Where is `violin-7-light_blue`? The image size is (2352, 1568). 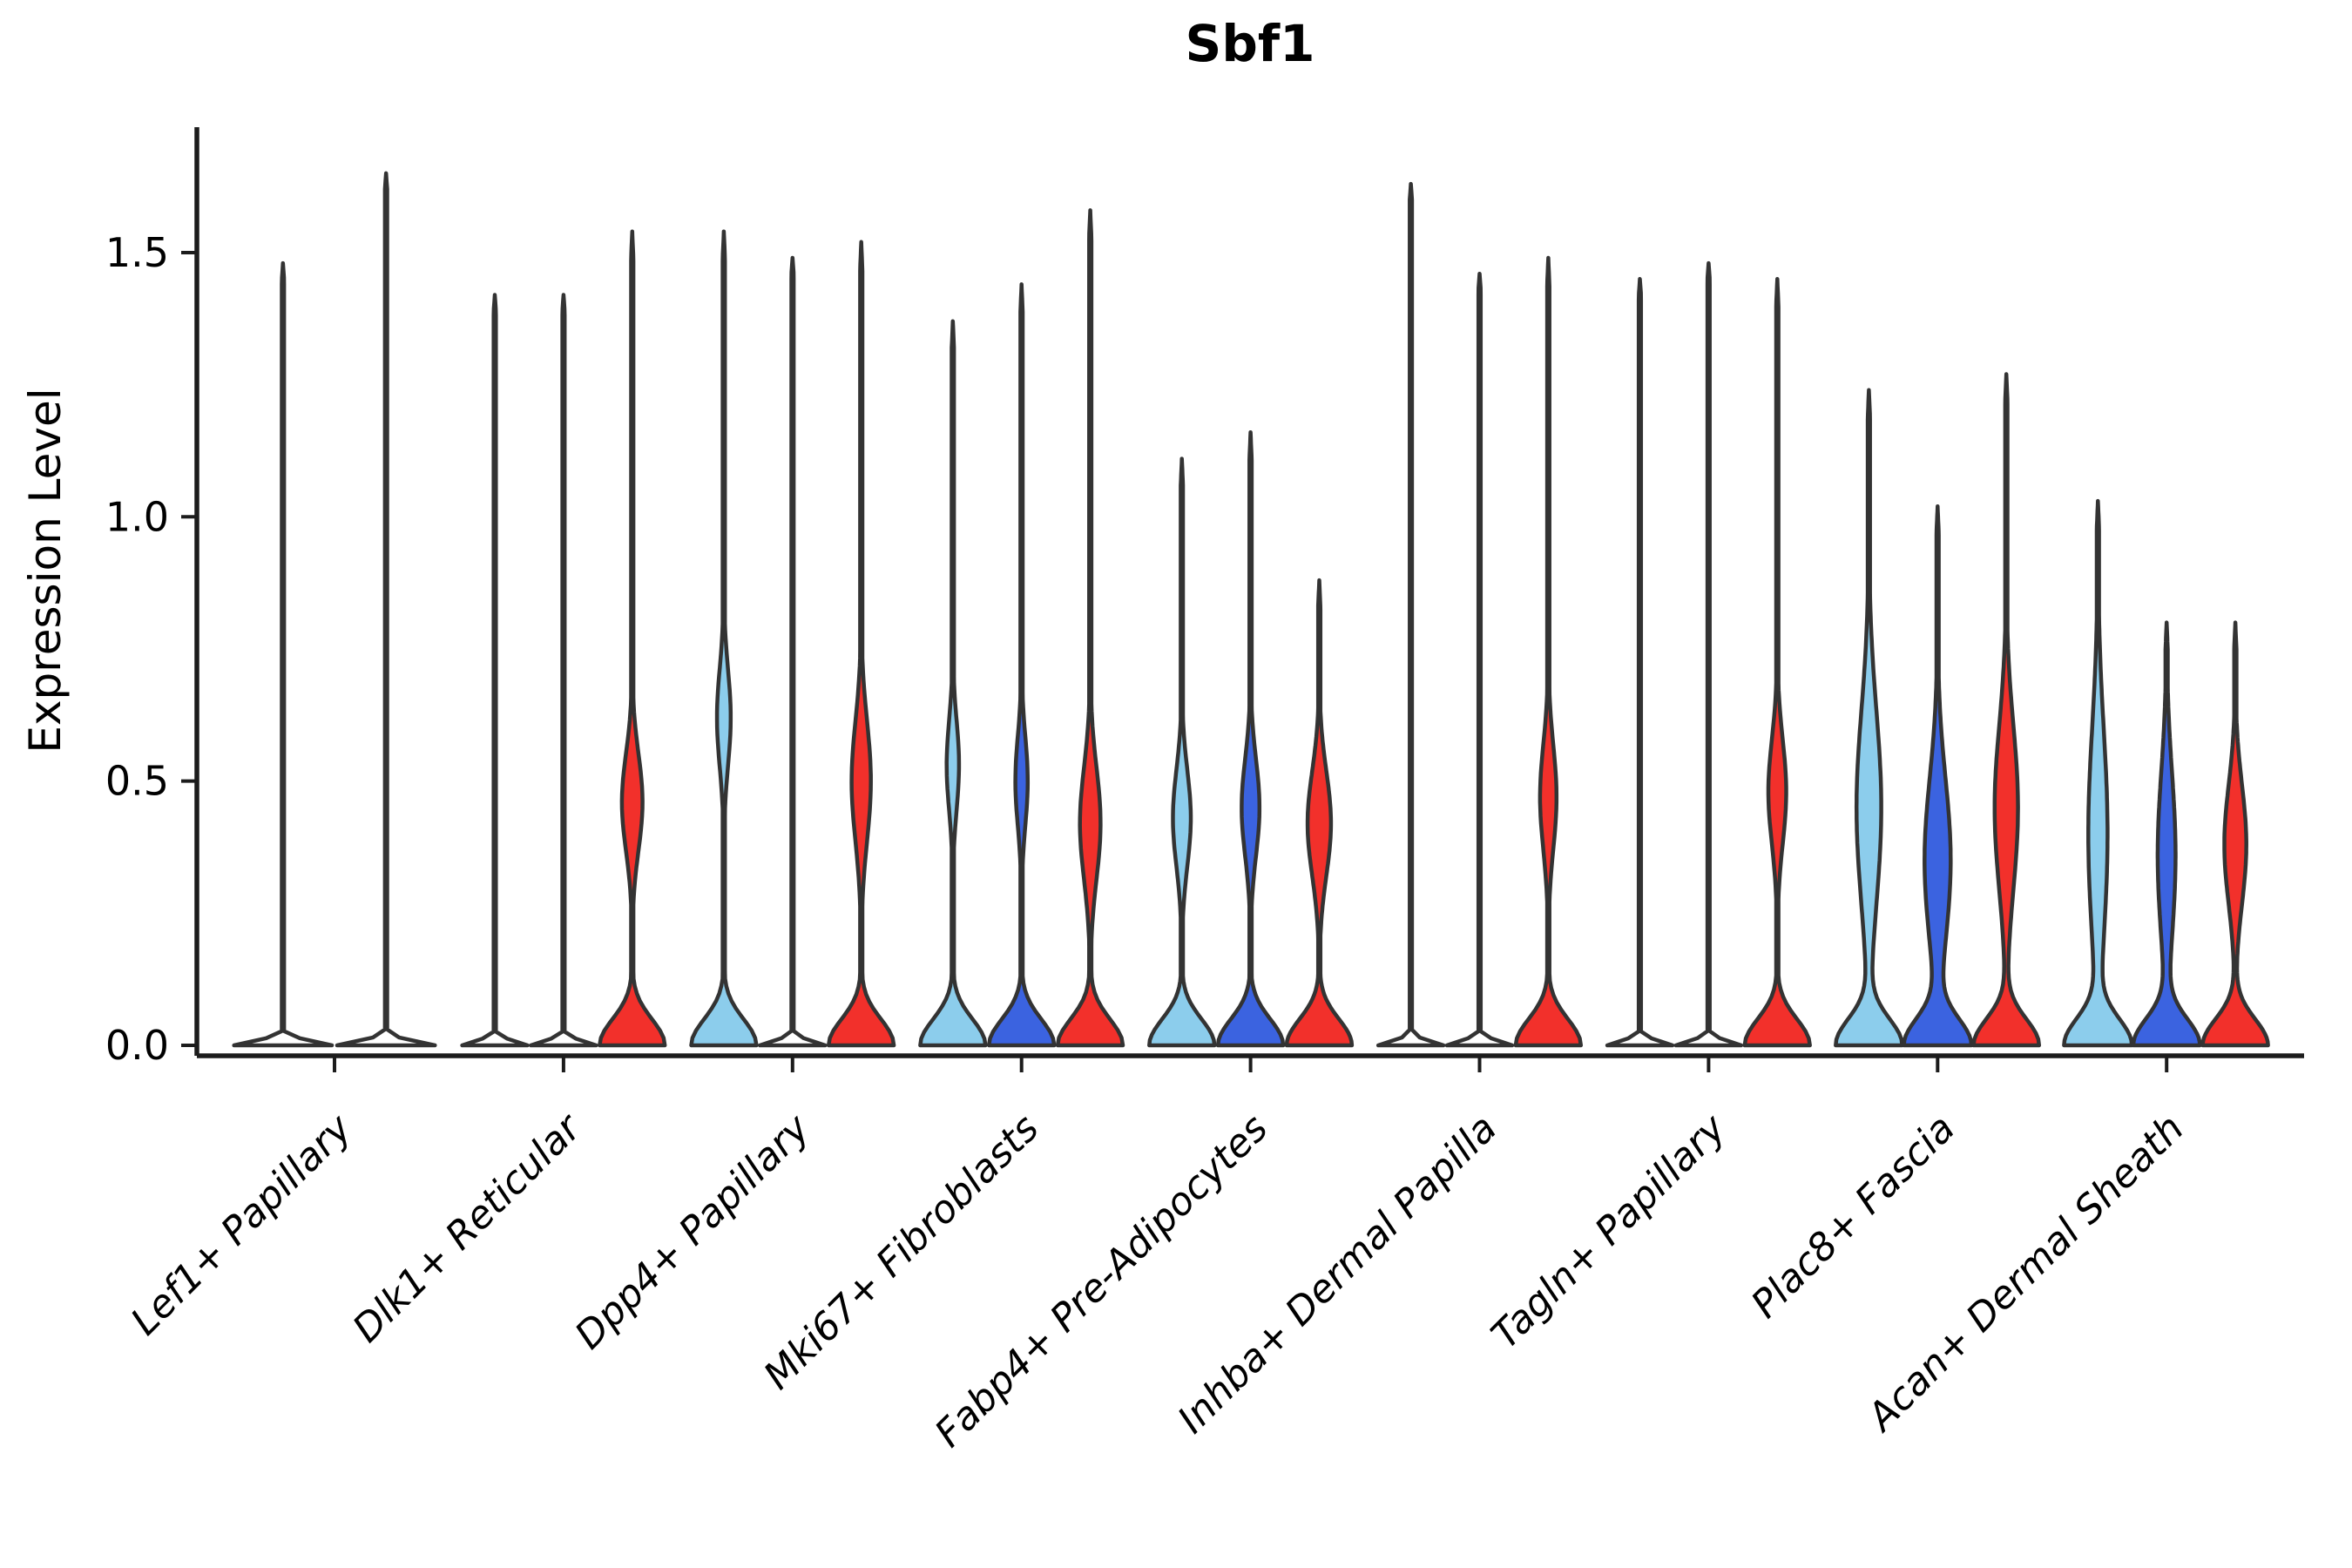
violin-7-light_blue is located at coordinates (1869, 718).